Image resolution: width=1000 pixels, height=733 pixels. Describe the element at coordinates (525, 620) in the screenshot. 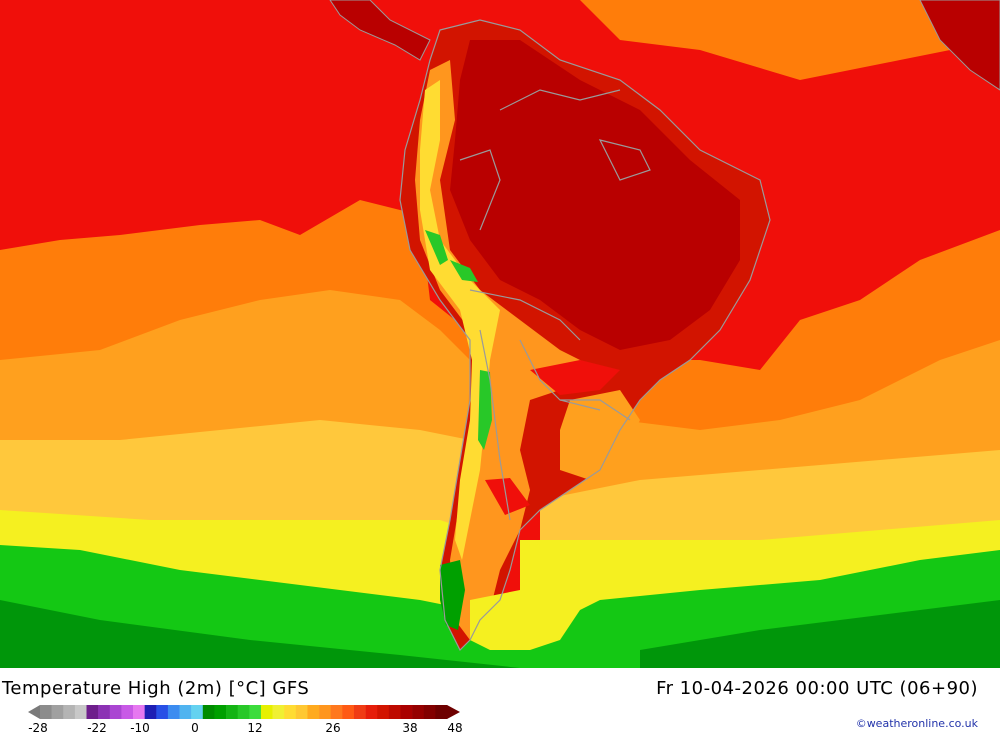

I see `patagonia-yellow` at that location.